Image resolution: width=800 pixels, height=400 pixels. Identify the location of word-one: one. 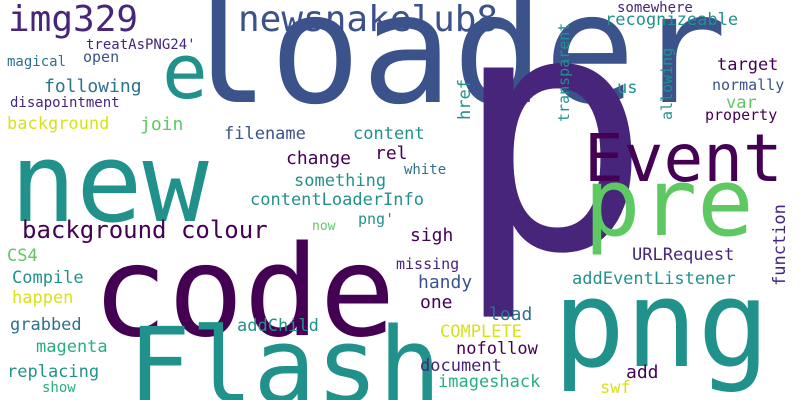
(436, 302).